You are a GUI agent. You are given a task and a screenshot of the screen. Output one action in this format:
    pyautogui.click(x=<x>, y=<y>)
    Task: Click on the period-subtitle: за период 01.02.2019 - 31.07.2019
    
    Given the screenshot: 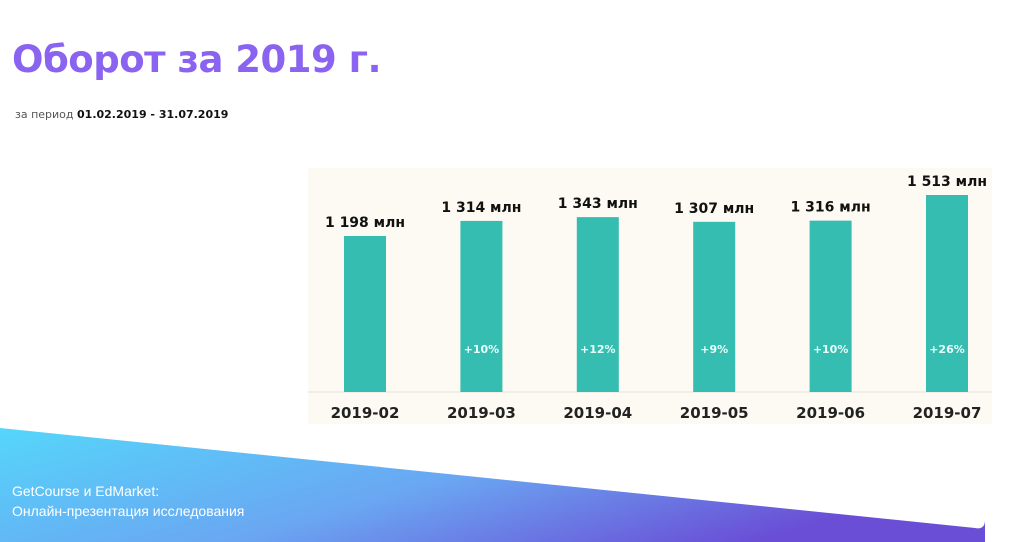 What is the action you would take?
    pyautogui.click(x=121, y=114)
    